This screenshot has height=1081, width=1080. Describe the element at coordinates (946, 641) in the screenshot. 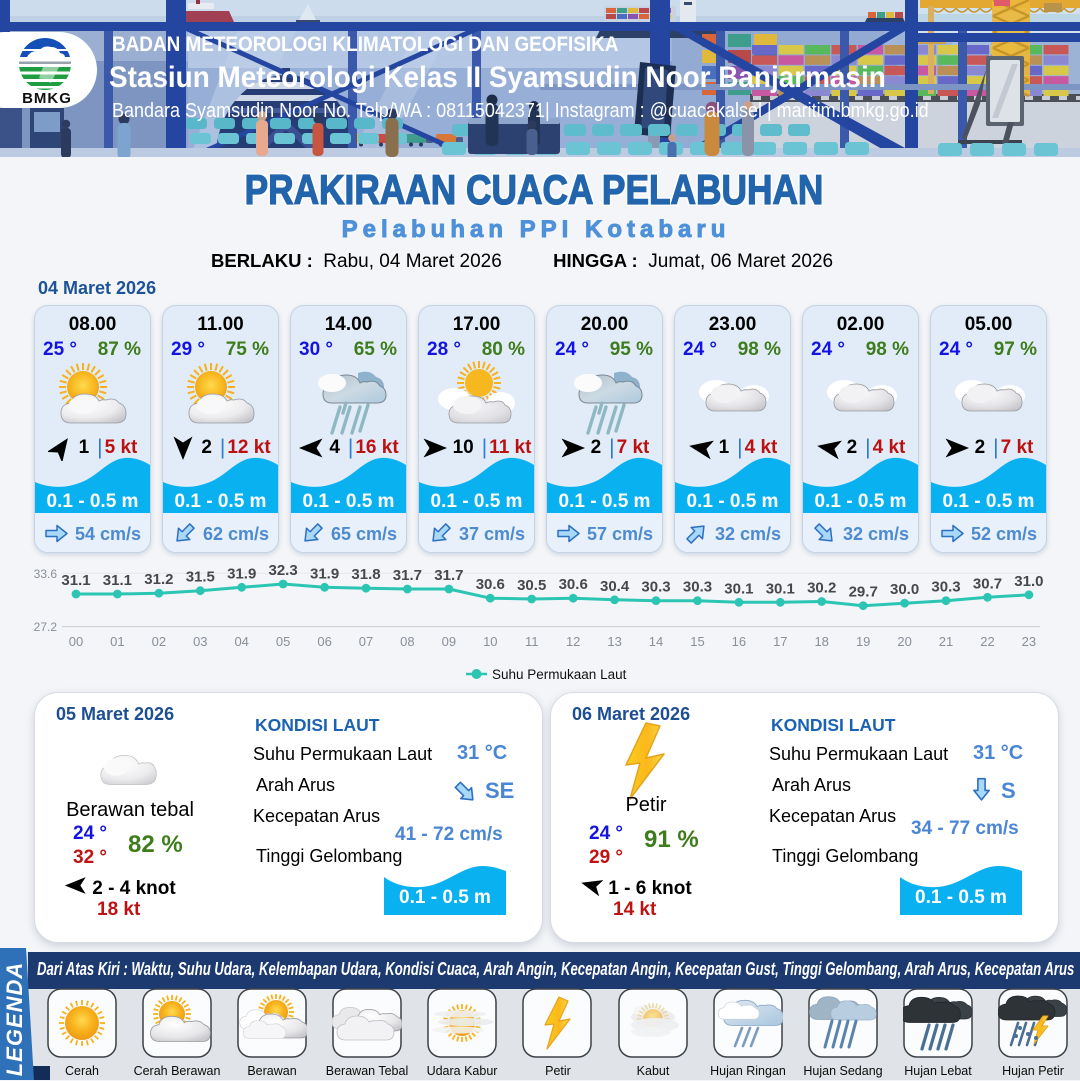

I see `svg-text: 21` at that location.